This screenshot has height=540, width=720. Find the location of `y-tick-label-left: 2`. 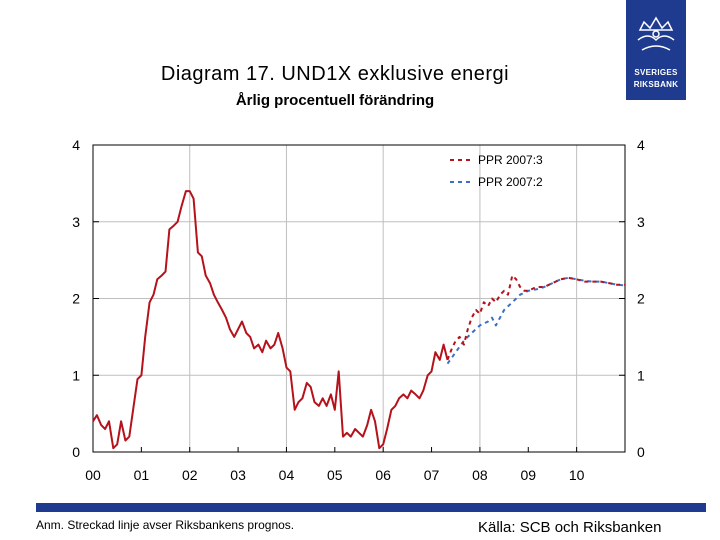

y-tick-label-left: 2 is located at coordinates (76, 299).